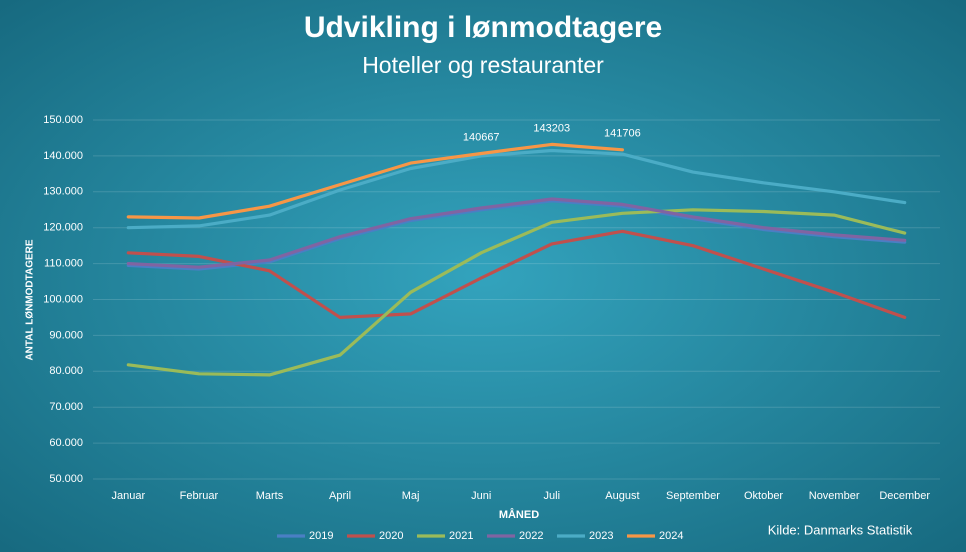 The height and width of the screenshot is (552, 966). Describe the element at coordinates (693, 496) in the screenshot. I see `x-tick-label: September` at that location.